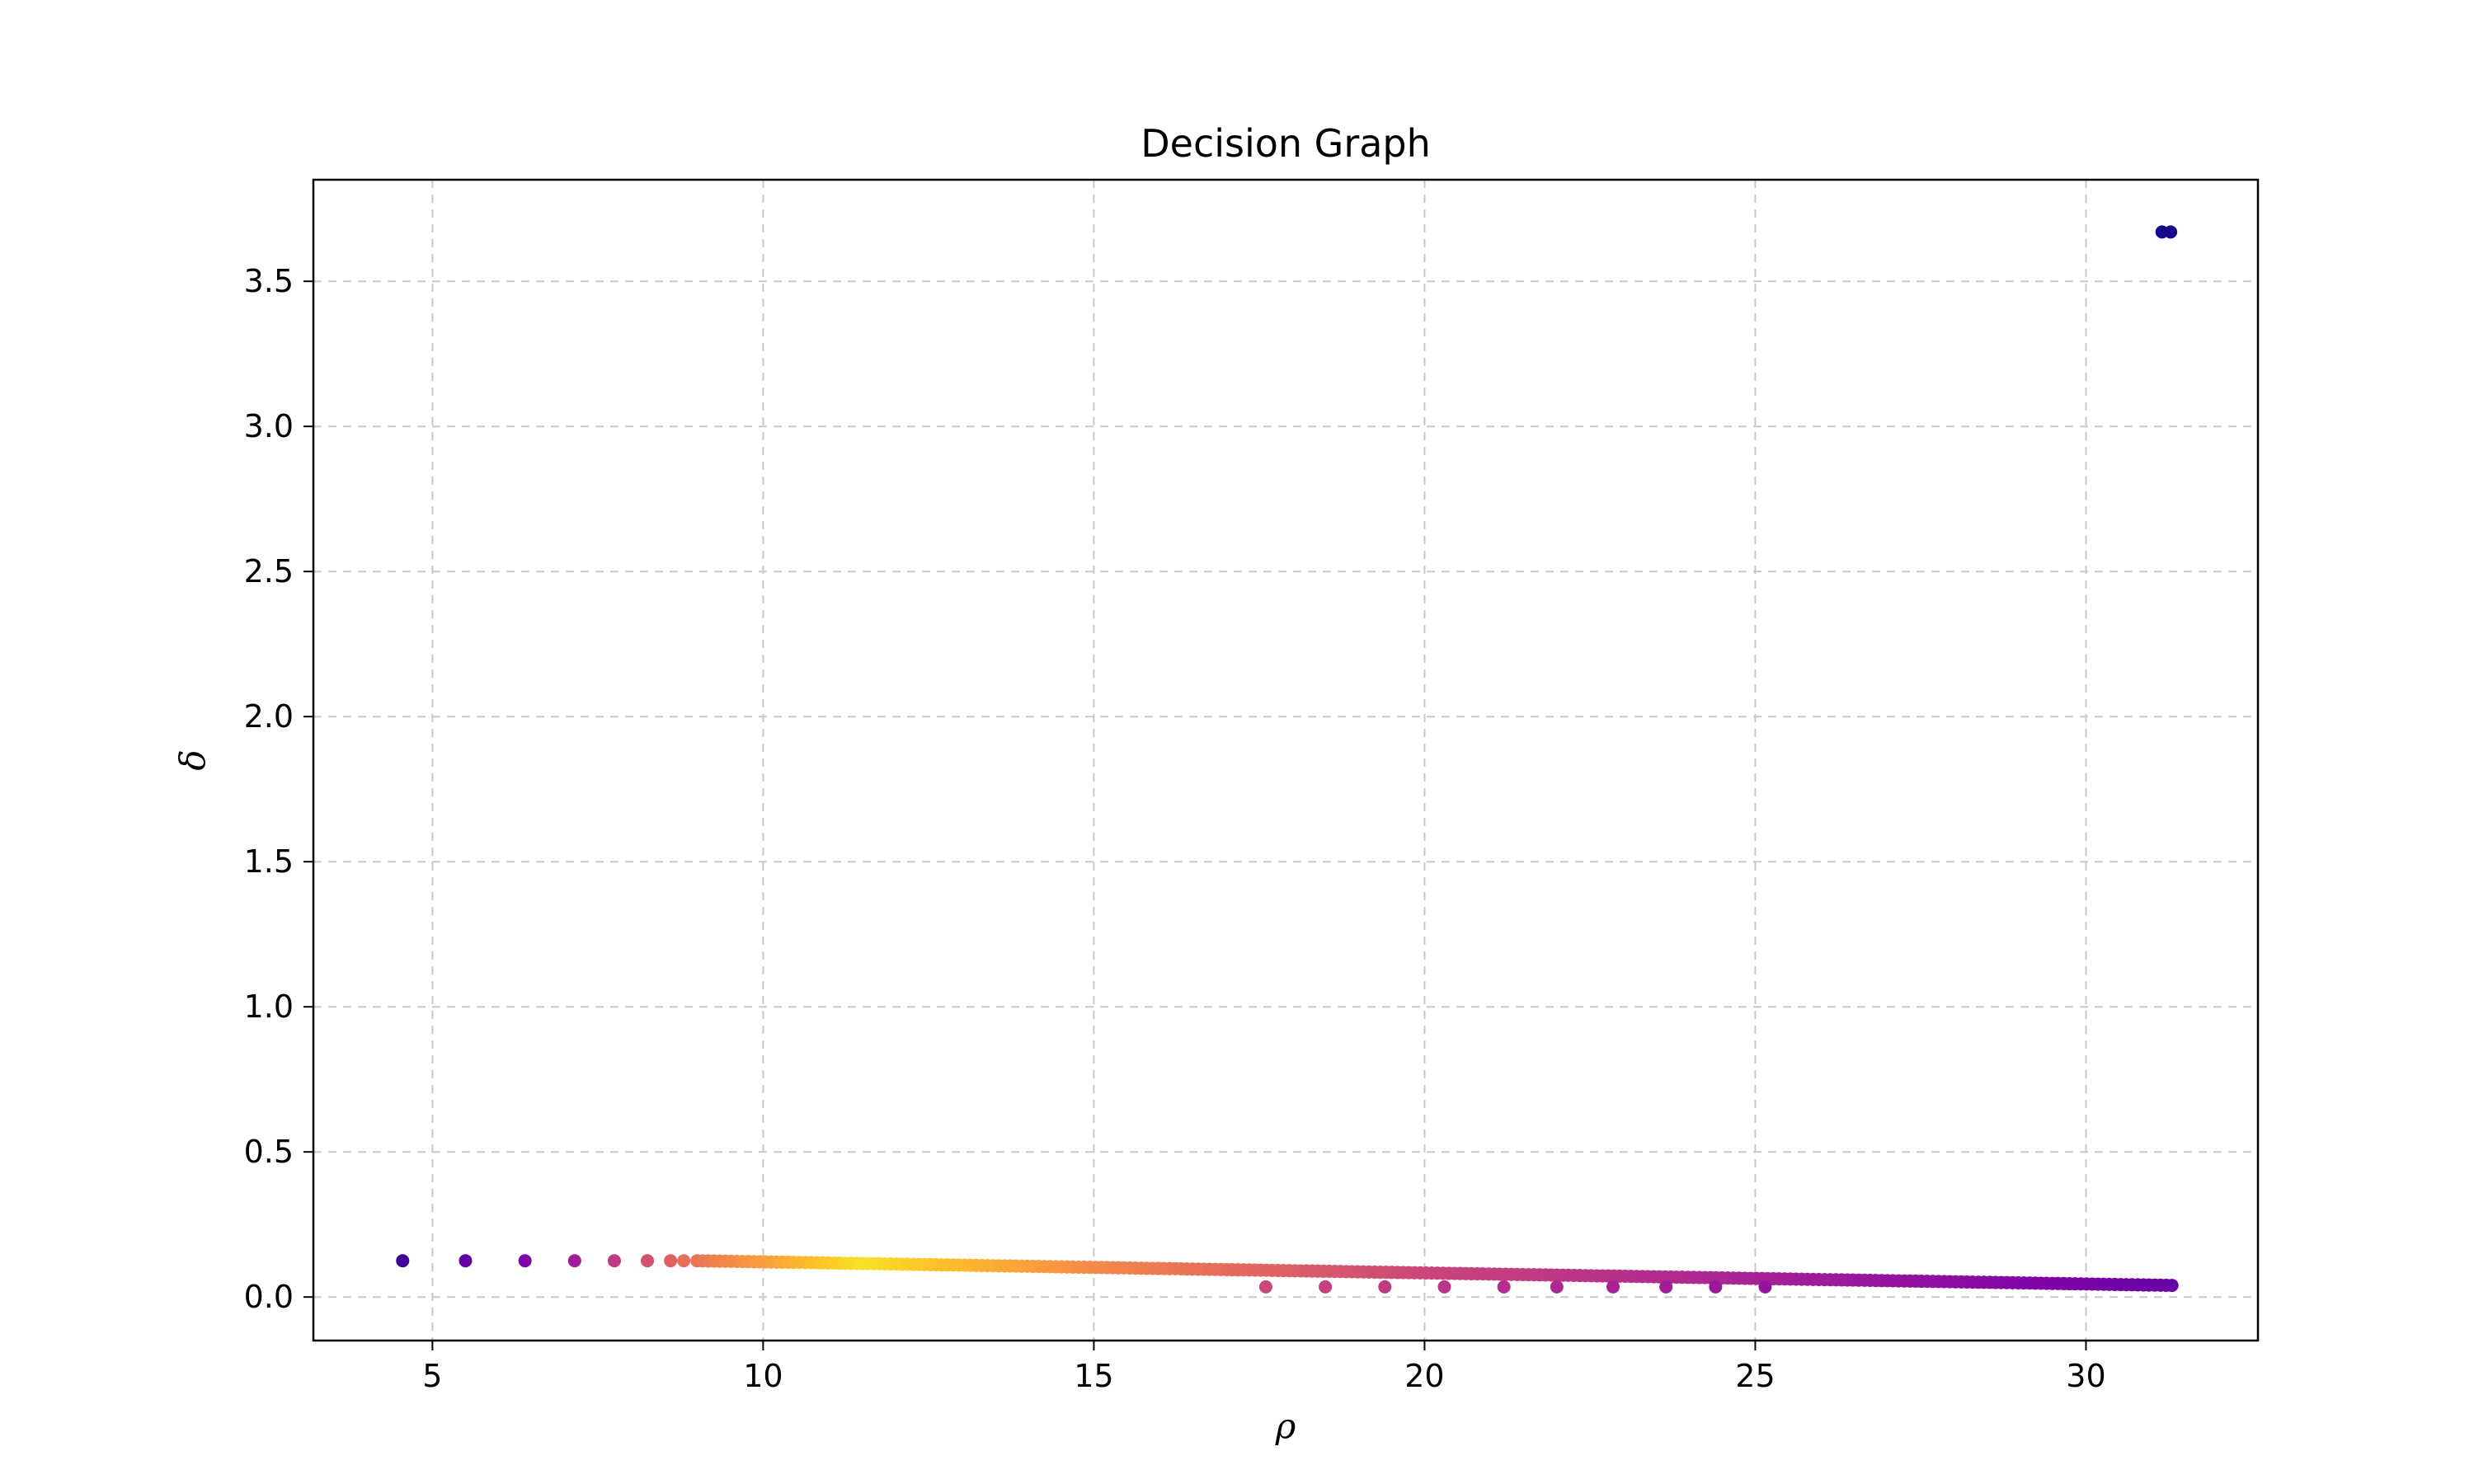  What do you see at coordinates (432, 1376) in the screenshot?
I see `x-tick-label: 5` at bounding box center [432, 1376].